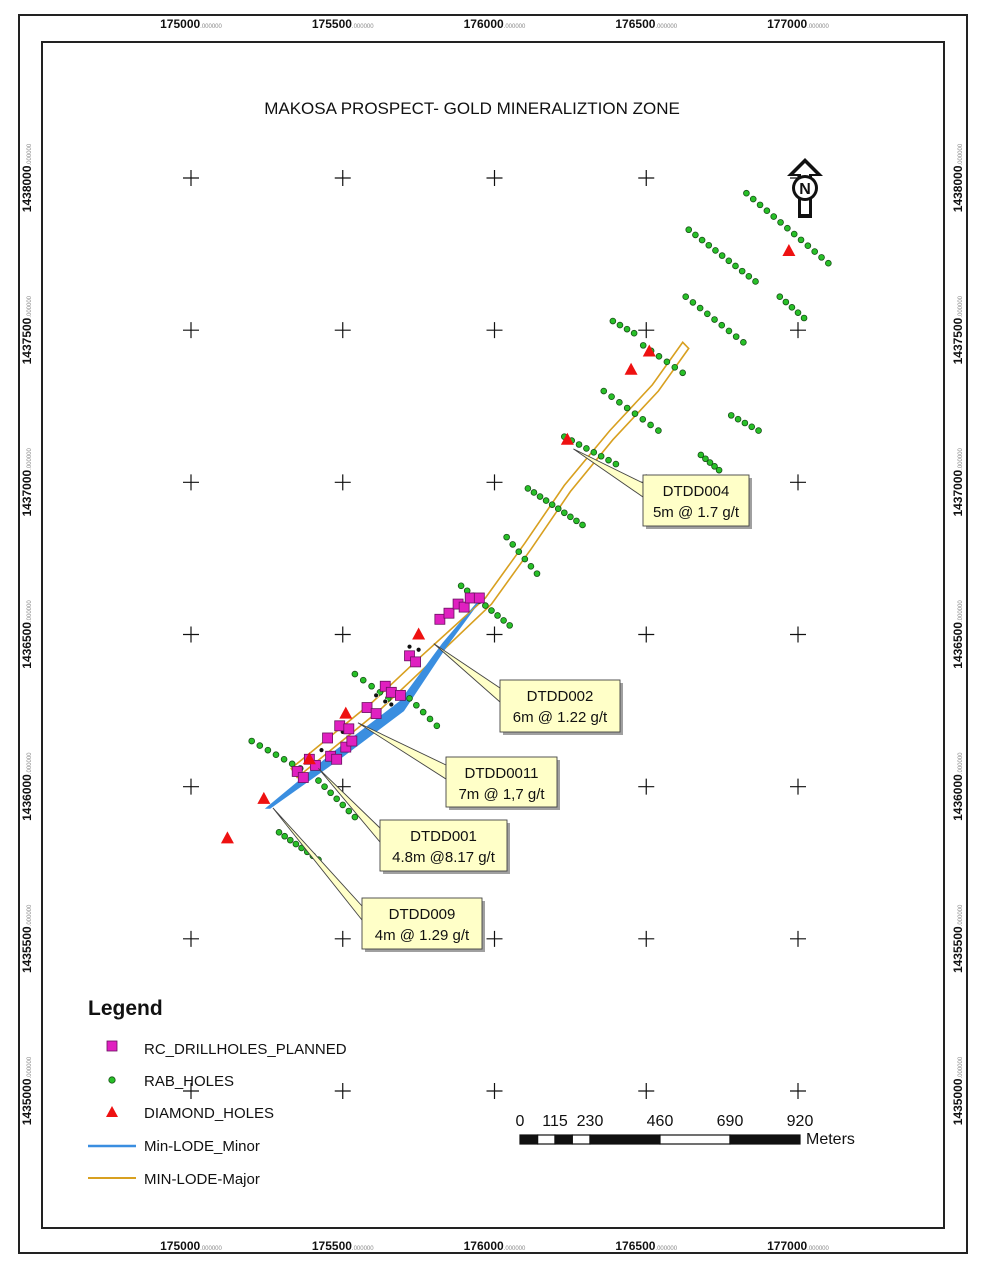 The image size is (986, 1276). I want to click on northing-label: 1436500.000000, so click(27, 634).